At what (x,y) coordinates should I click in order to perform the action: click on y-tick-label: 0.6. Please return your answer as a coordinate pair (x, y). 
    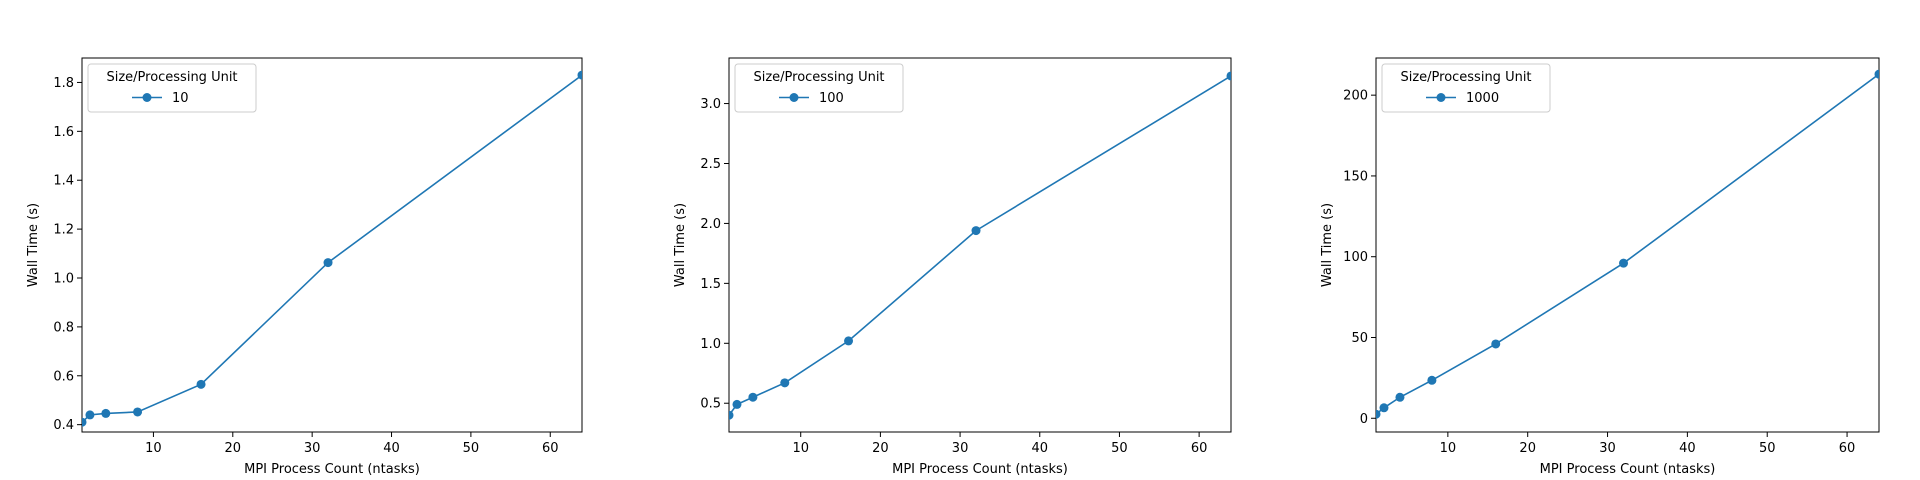
    Looking at the image, I should click on (63, 376).